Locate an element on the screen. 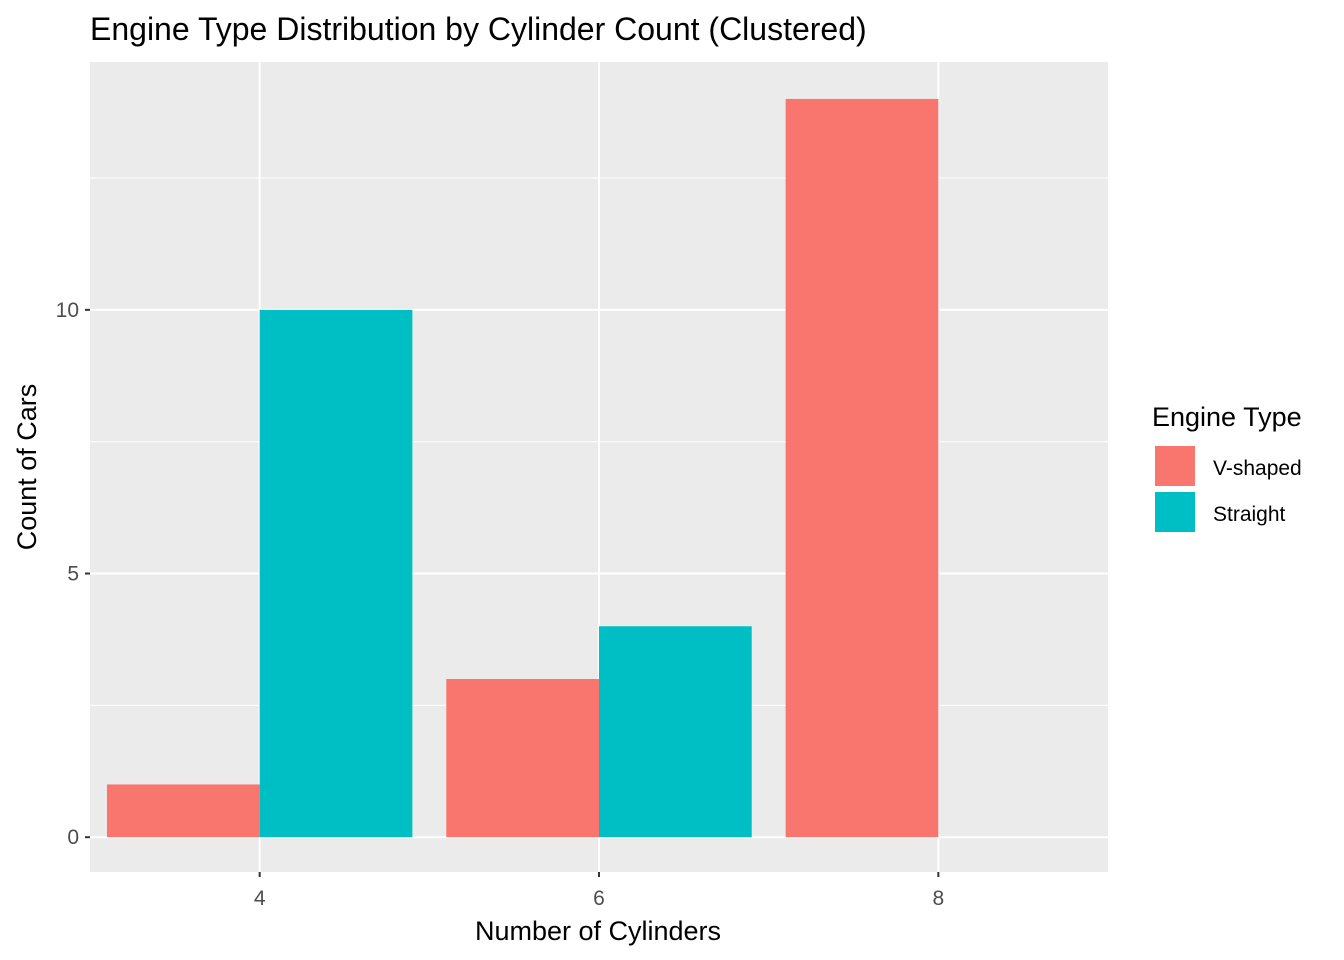 The height and width of the screenshot is (960, 1344). legend: Engine Type V-shaped Straight is located at coordinates (1227, 468).